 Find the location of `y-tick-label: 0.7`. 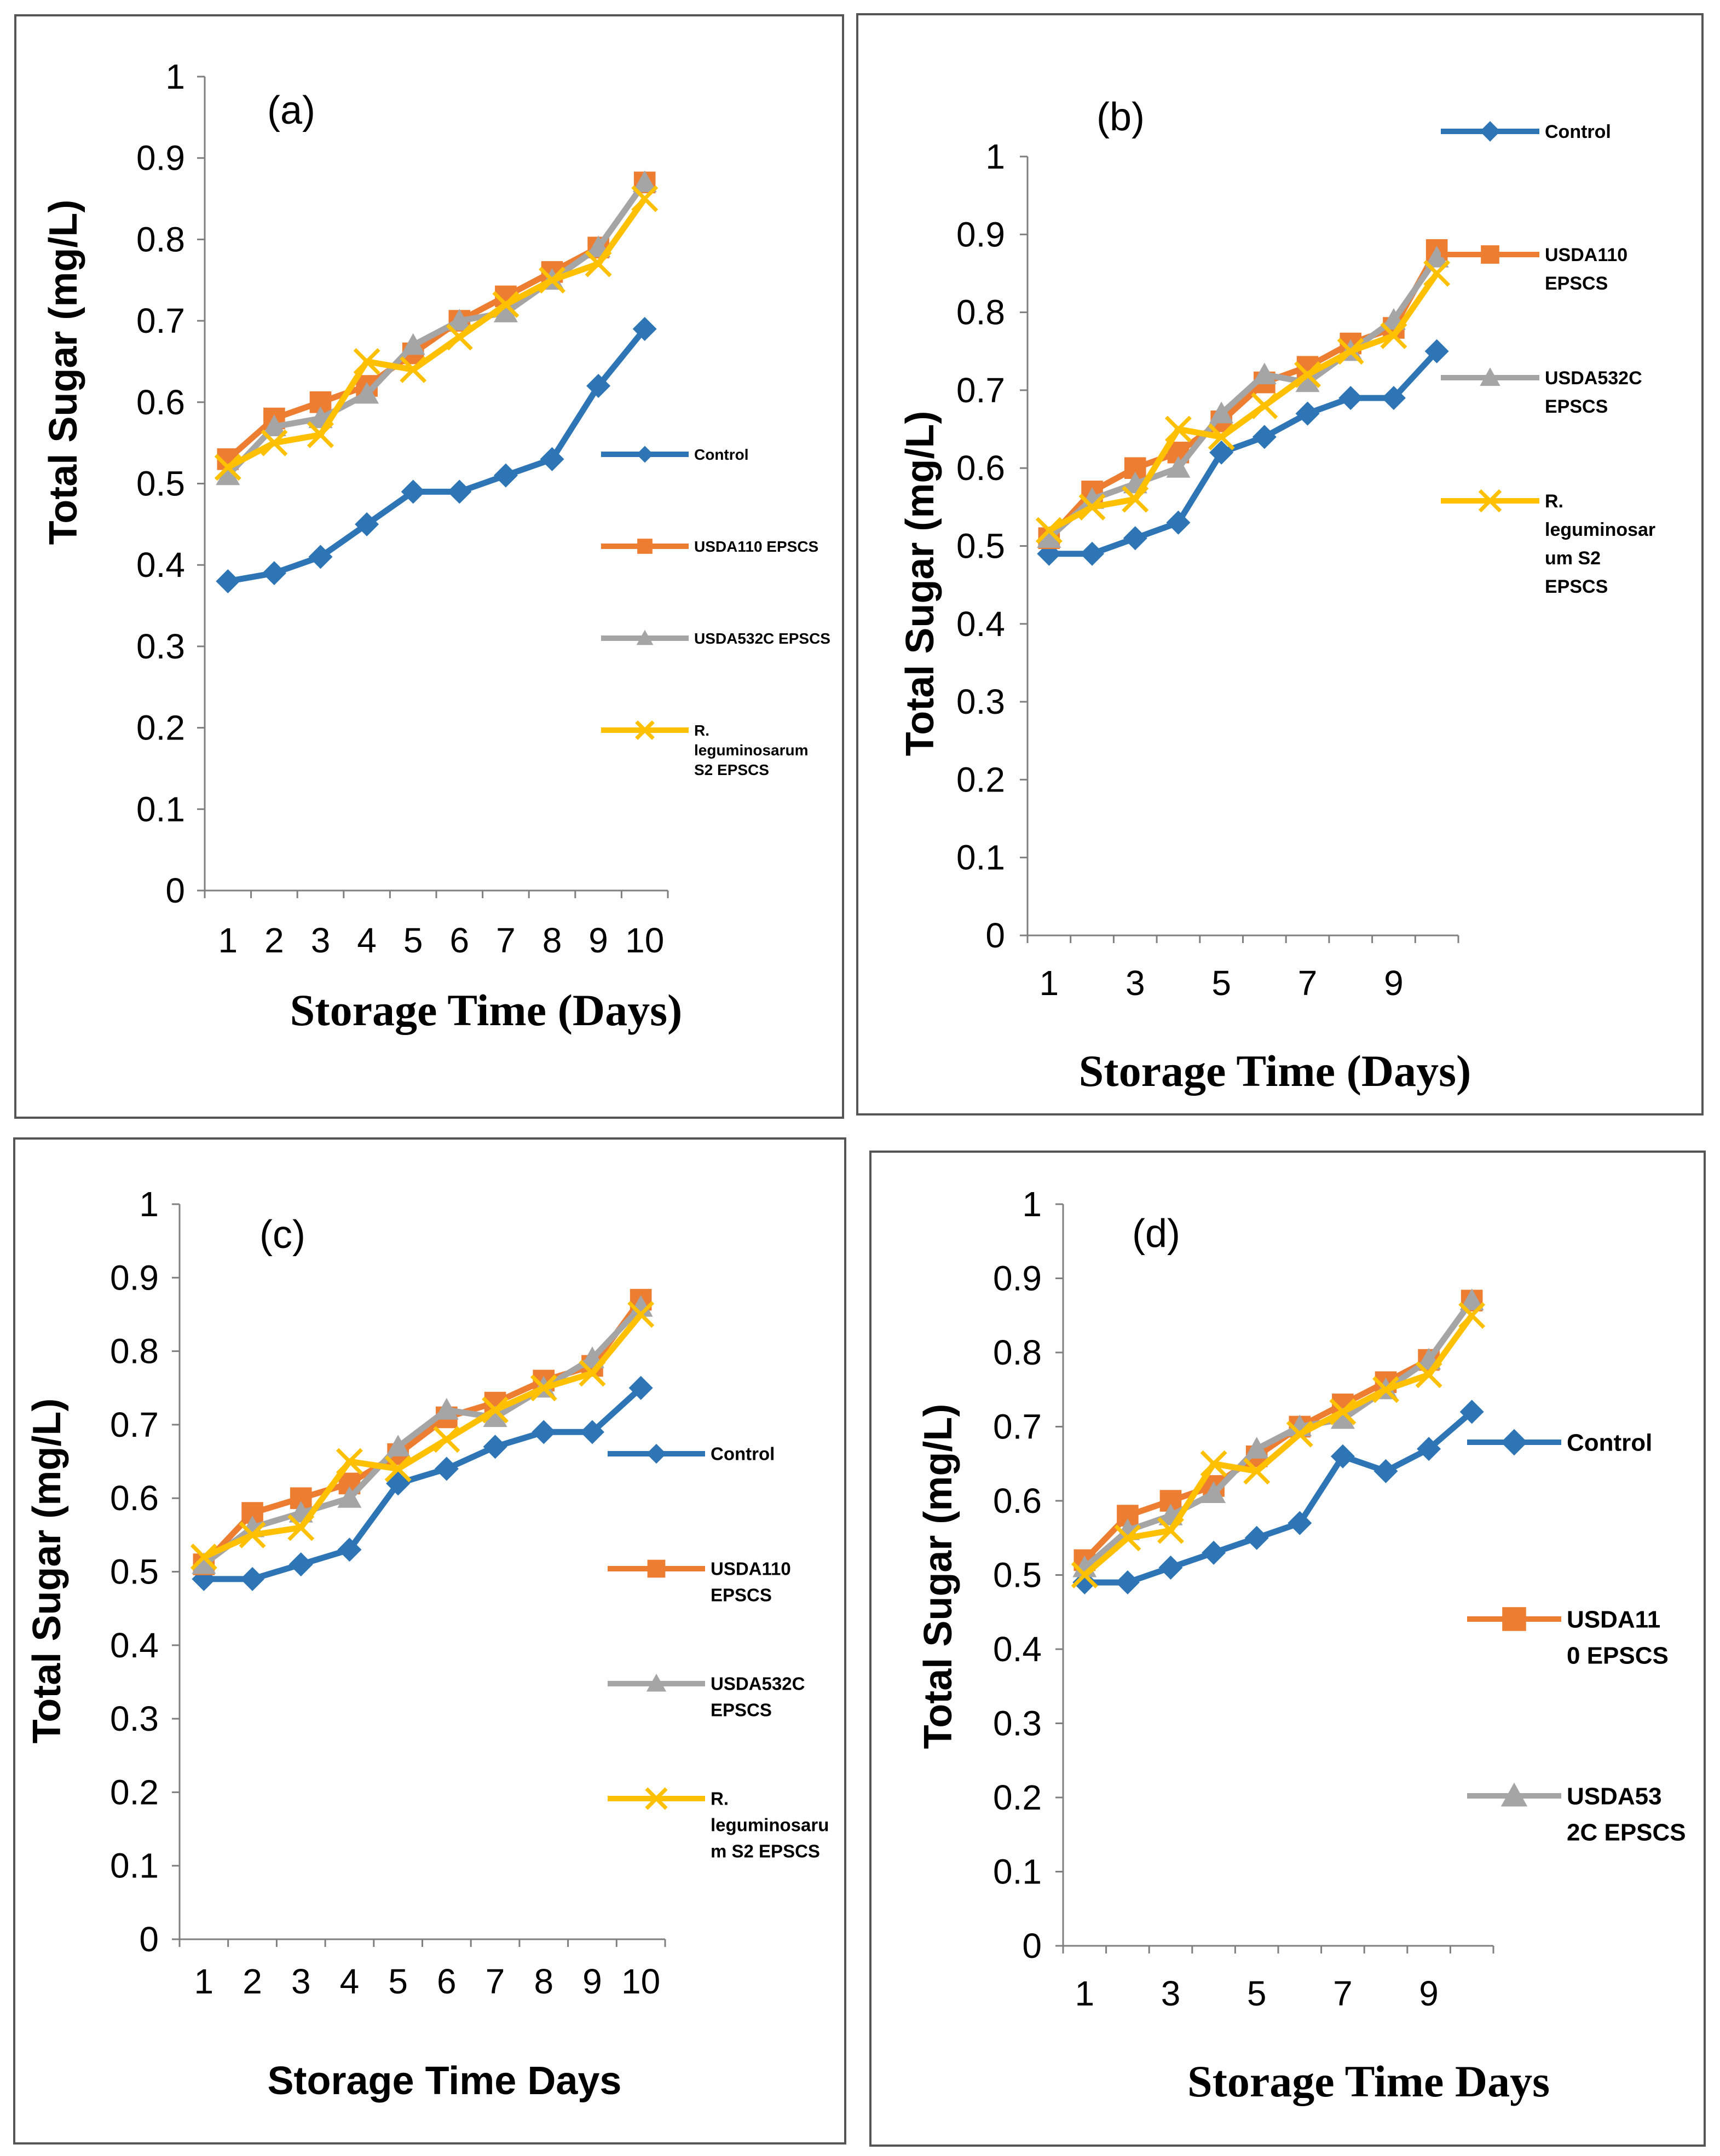

y-tick-label: 0.7 is located at coordinates (160, 320).